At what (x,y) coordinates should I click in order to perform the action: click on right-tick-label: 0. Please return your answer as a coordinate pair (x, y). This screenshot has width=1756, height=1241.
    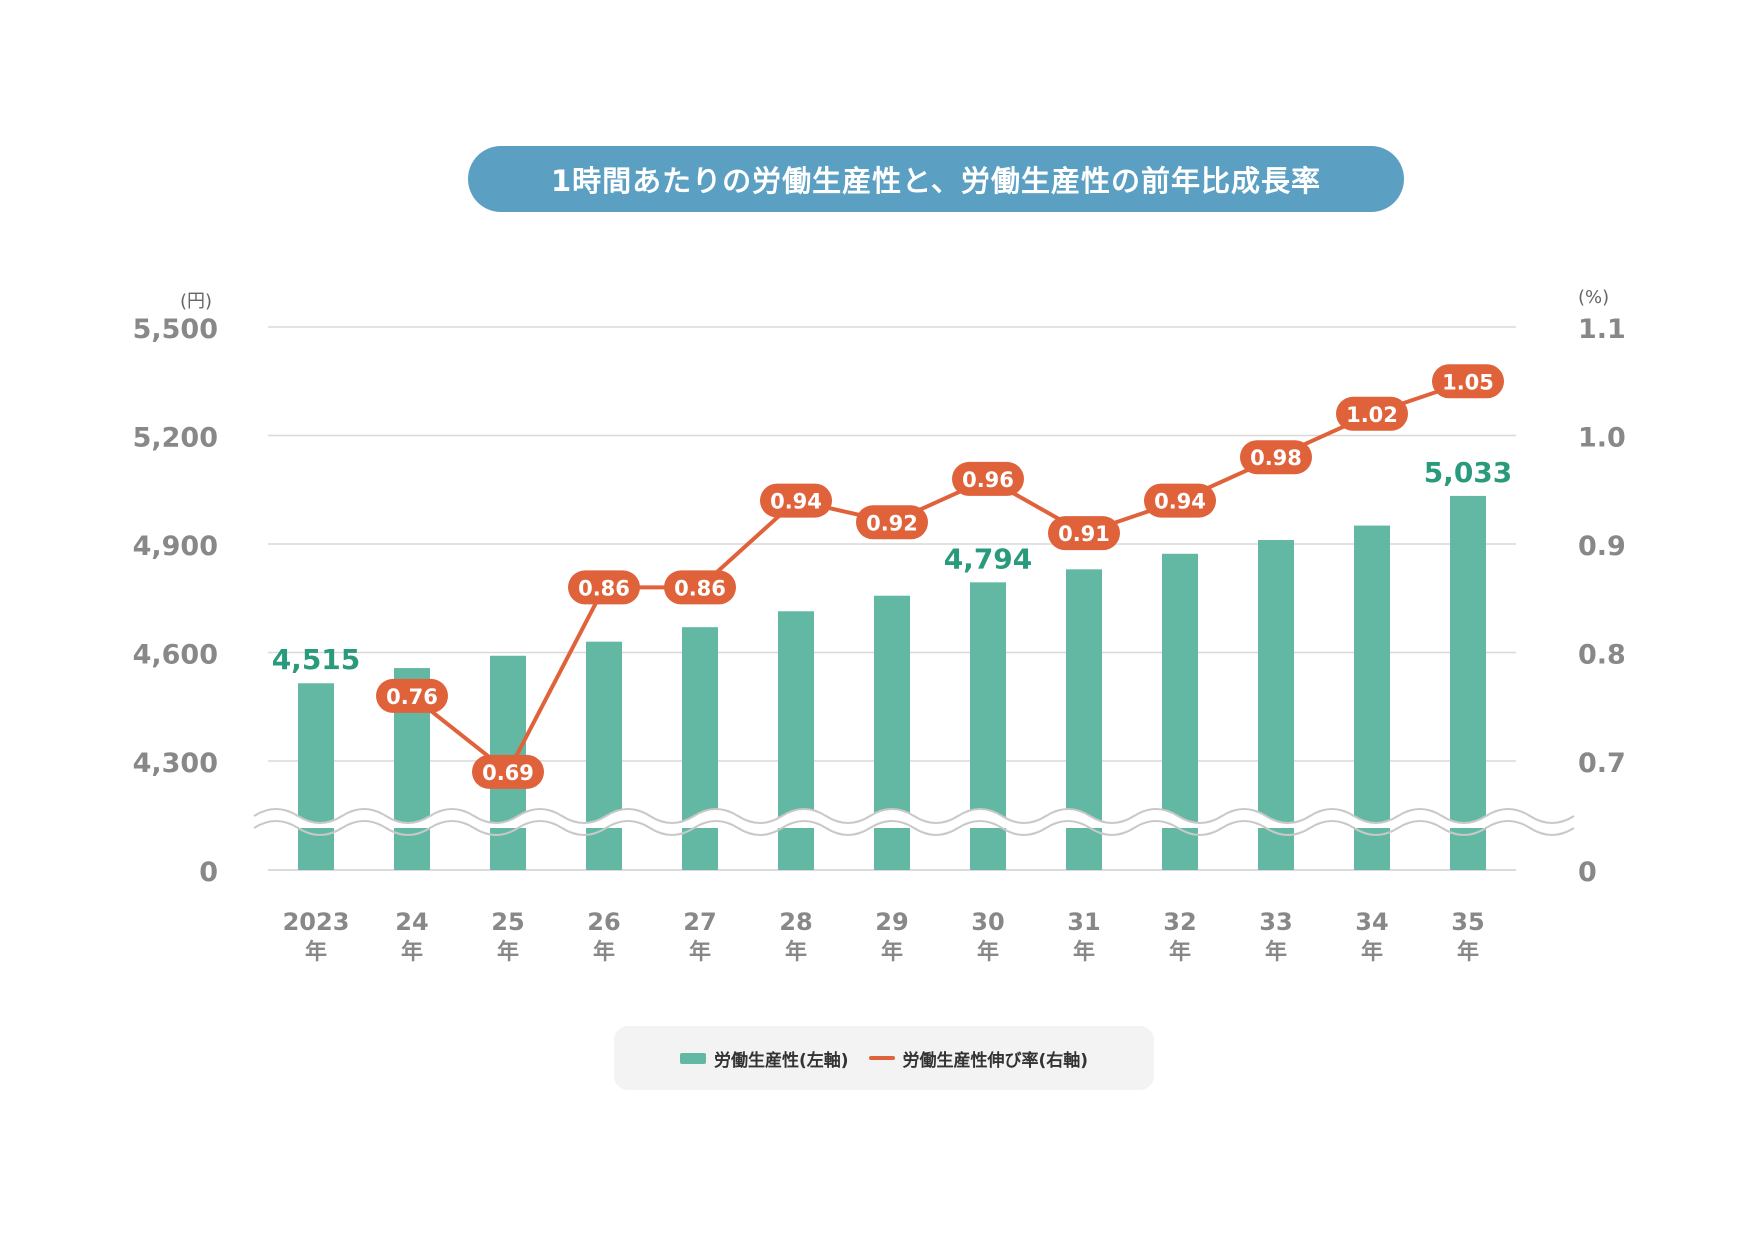
    Looking at the image, I should click on (1587, 872).